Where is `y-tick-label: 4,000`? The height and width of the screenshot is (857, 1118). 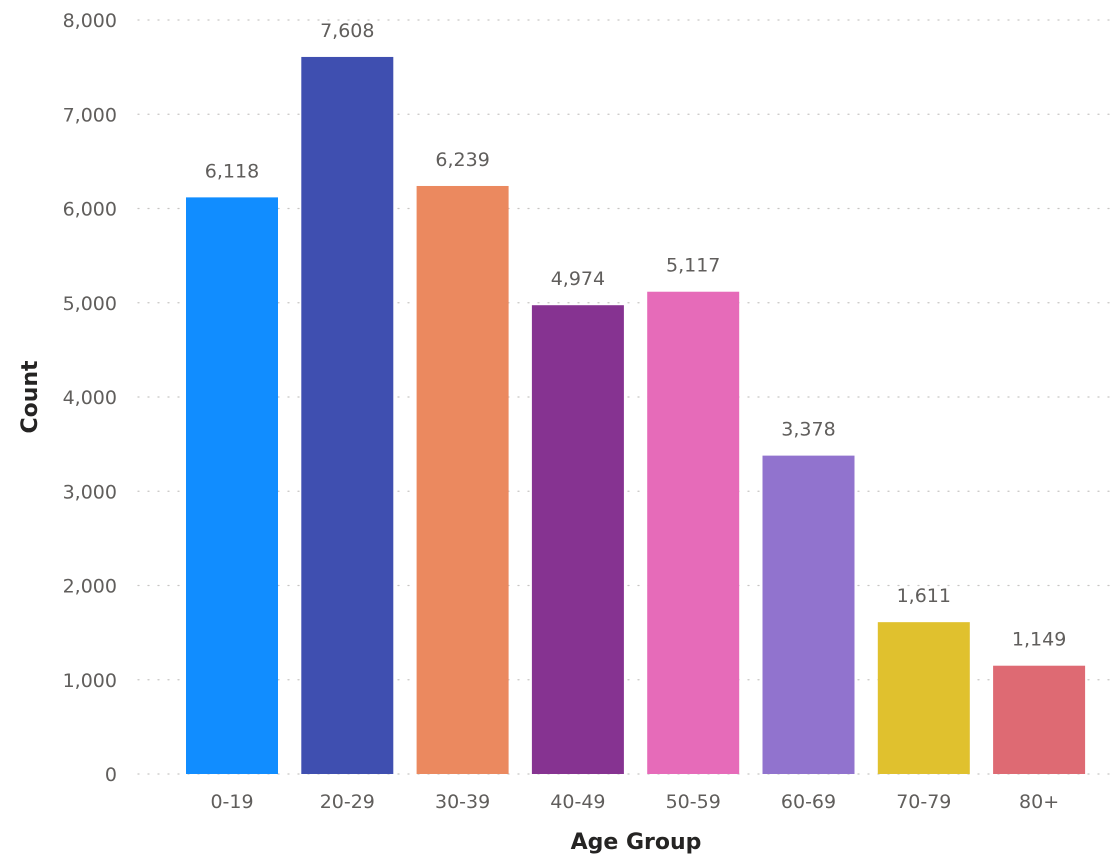 y-tick-label: 4,000 is located at coordinates (90, 398).